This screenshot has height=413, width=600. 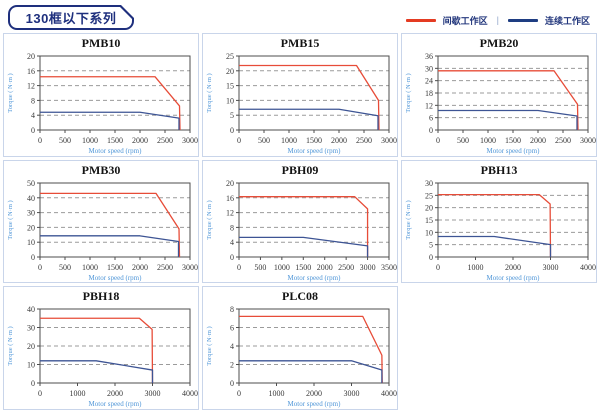 What do you see at coordinates (71, 17) in the screenshot?
I see `series-title-tag: 130框以下系列` at bounding box center [71, 17].